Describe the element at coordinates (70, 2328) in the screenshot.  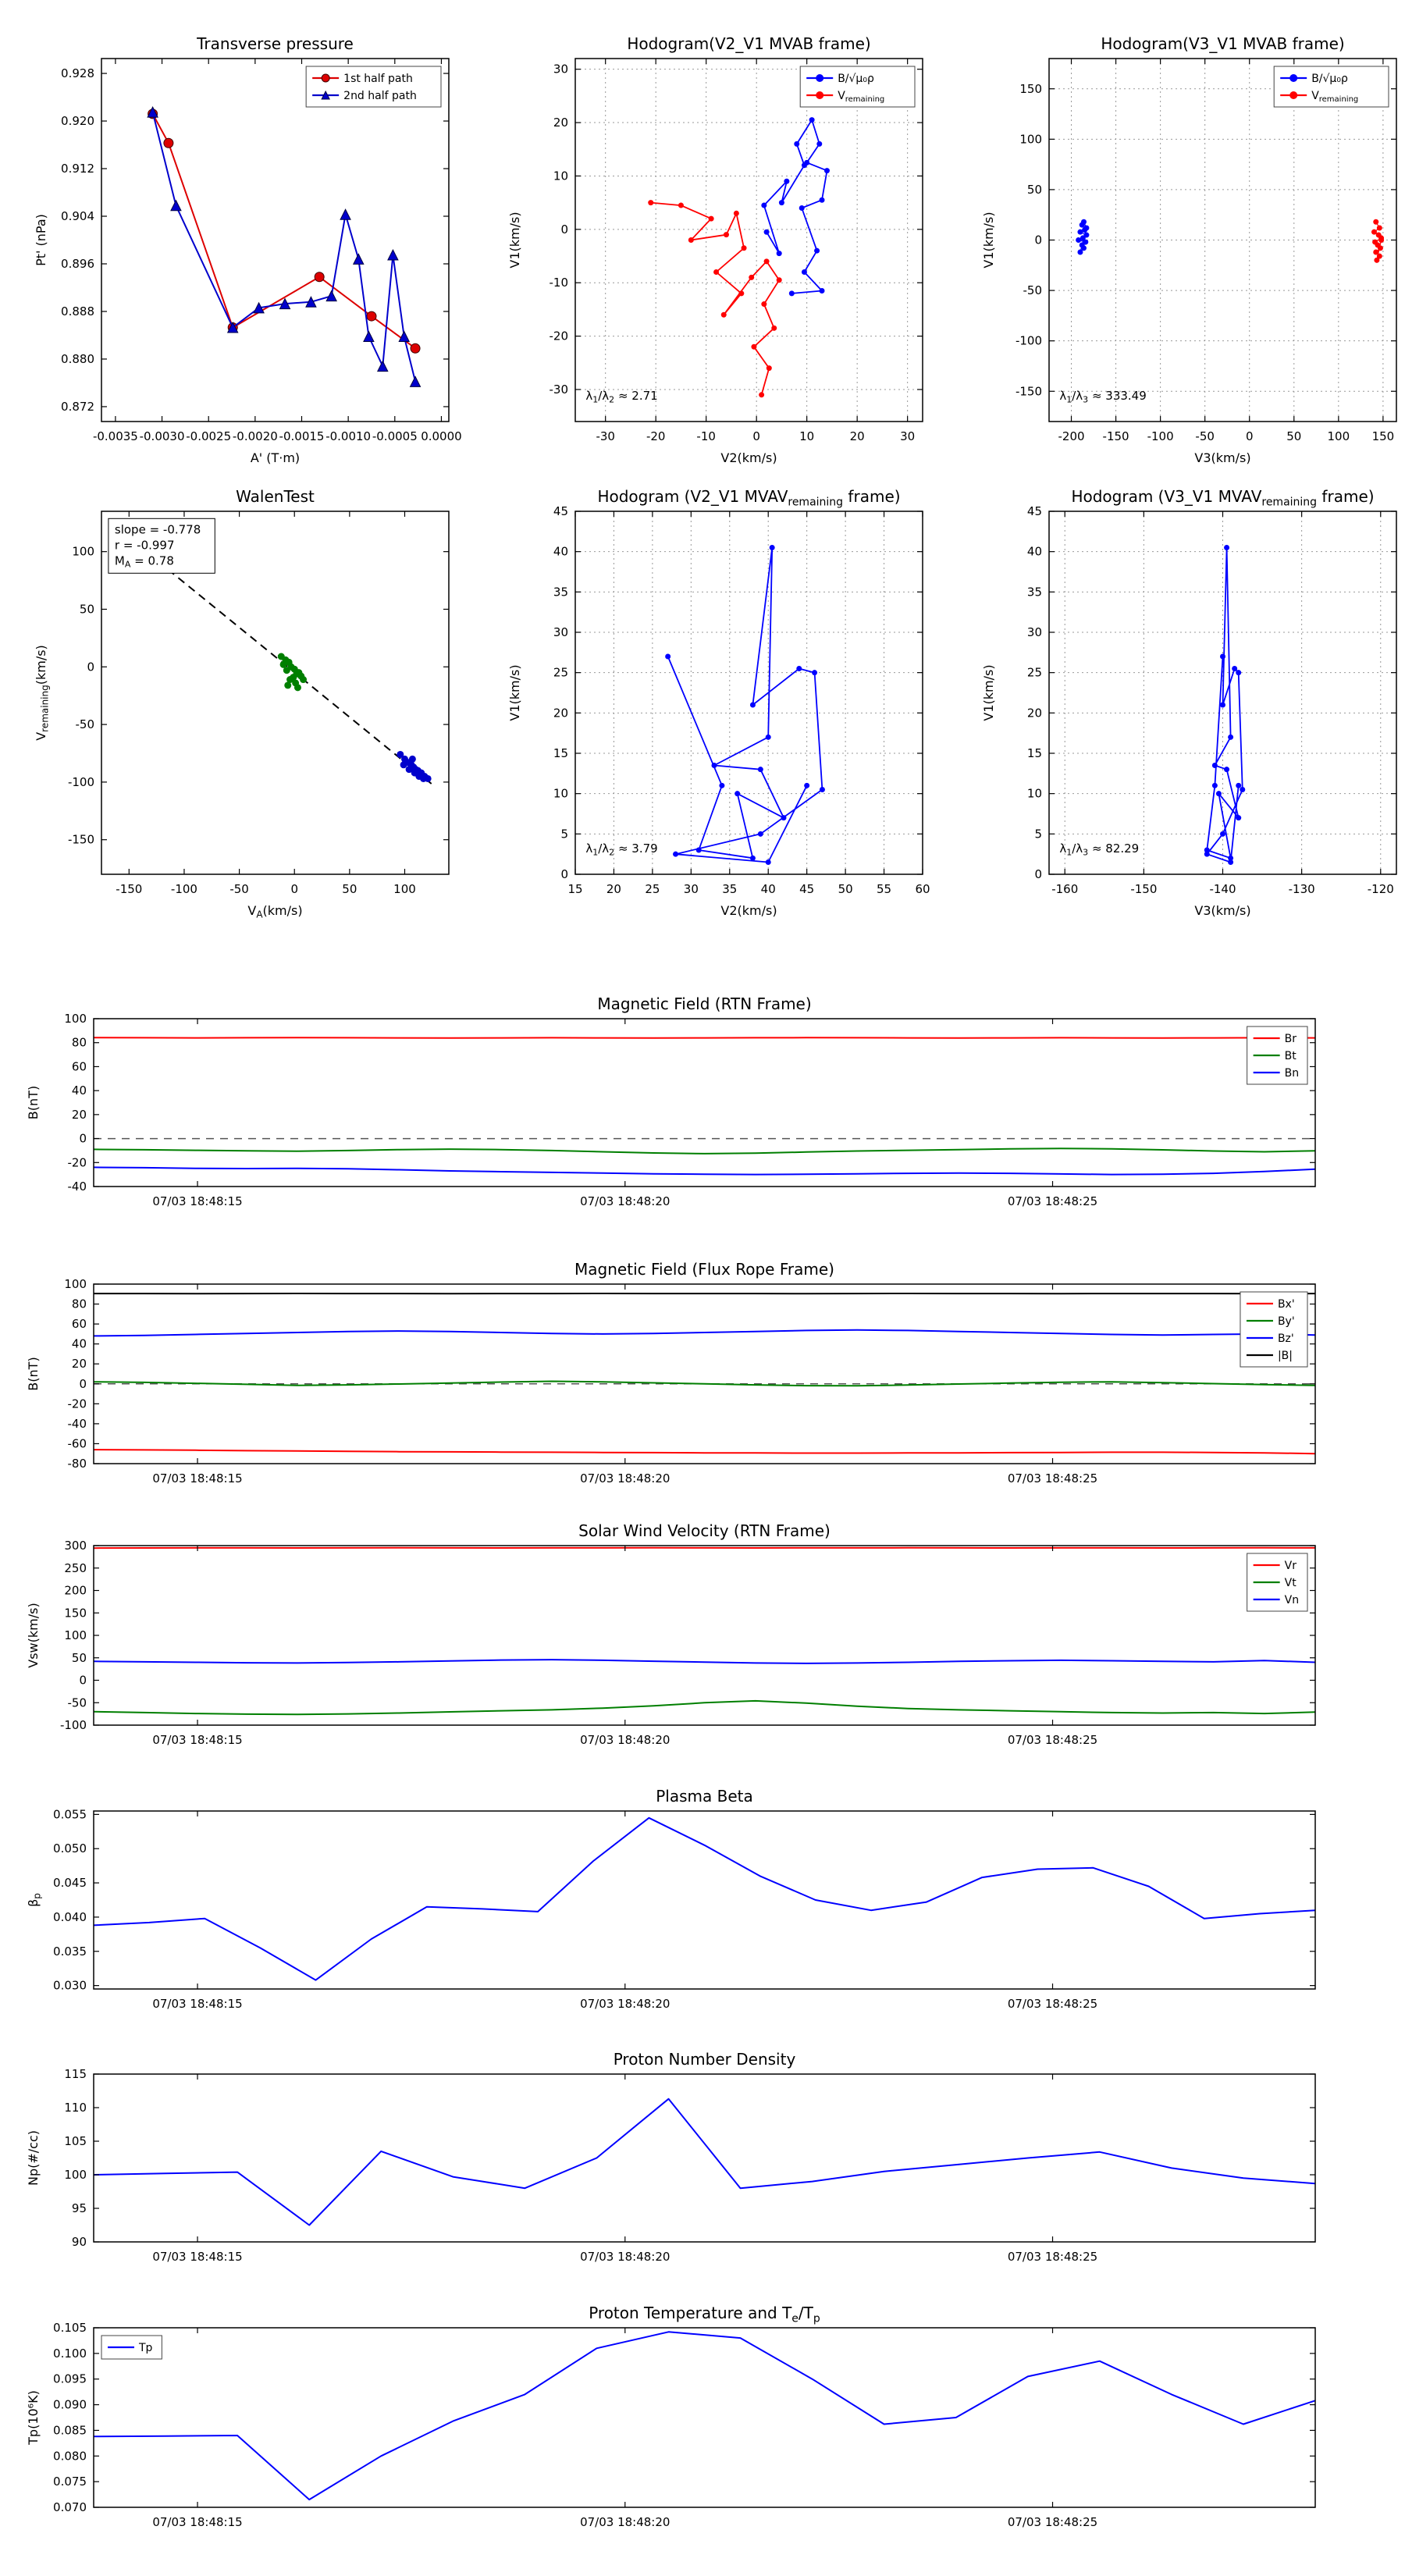
I see `y-tick-label: 0.105` at that location.